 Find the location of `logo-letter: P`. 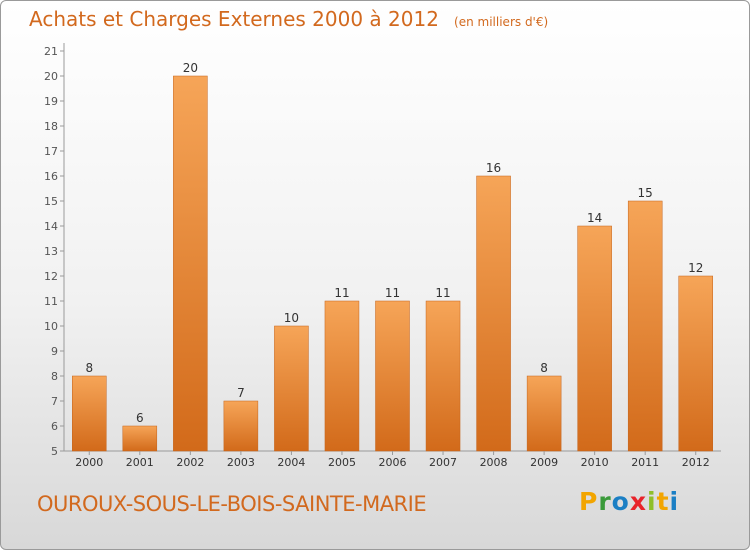

logo-letter: P is located at coordinates (589, 501).